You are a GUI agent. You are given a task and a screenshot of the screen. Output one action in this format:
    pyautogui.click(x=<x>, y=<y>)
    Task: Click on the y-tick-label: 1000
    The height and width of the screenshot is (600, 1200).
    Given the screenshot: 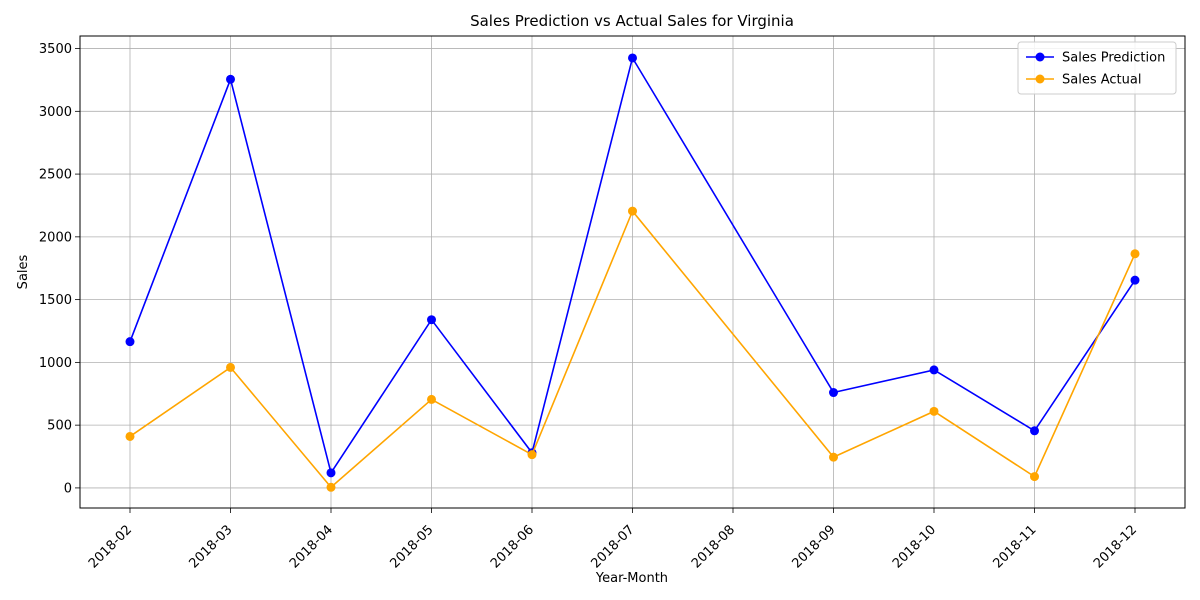 What is the action you would take?
    pyautogui.click(x=55, y=363)
    